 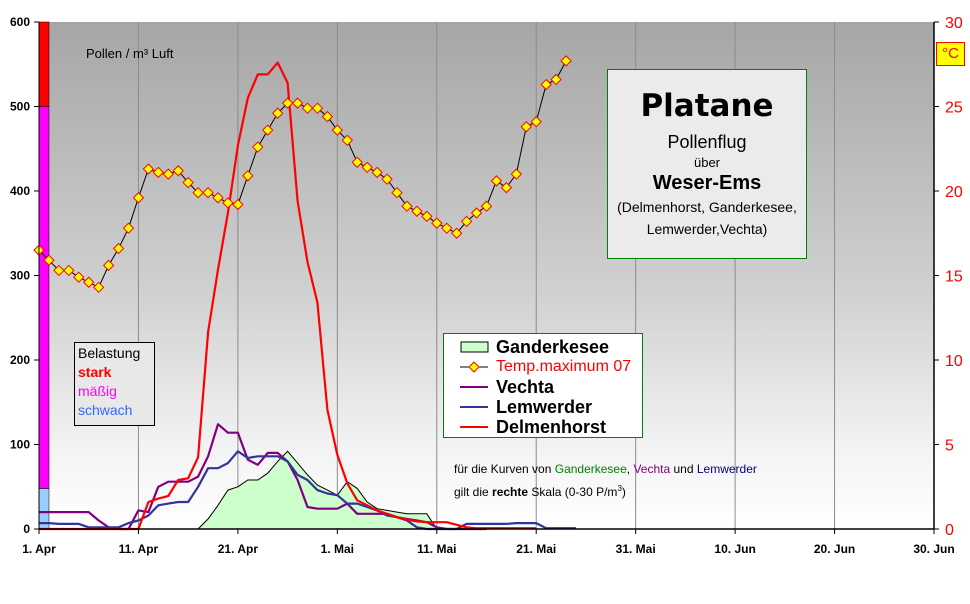 I want to click on scale-note-line2: gilt die rechte Skala (0-30 P/m3), so click(x=605, y=490).